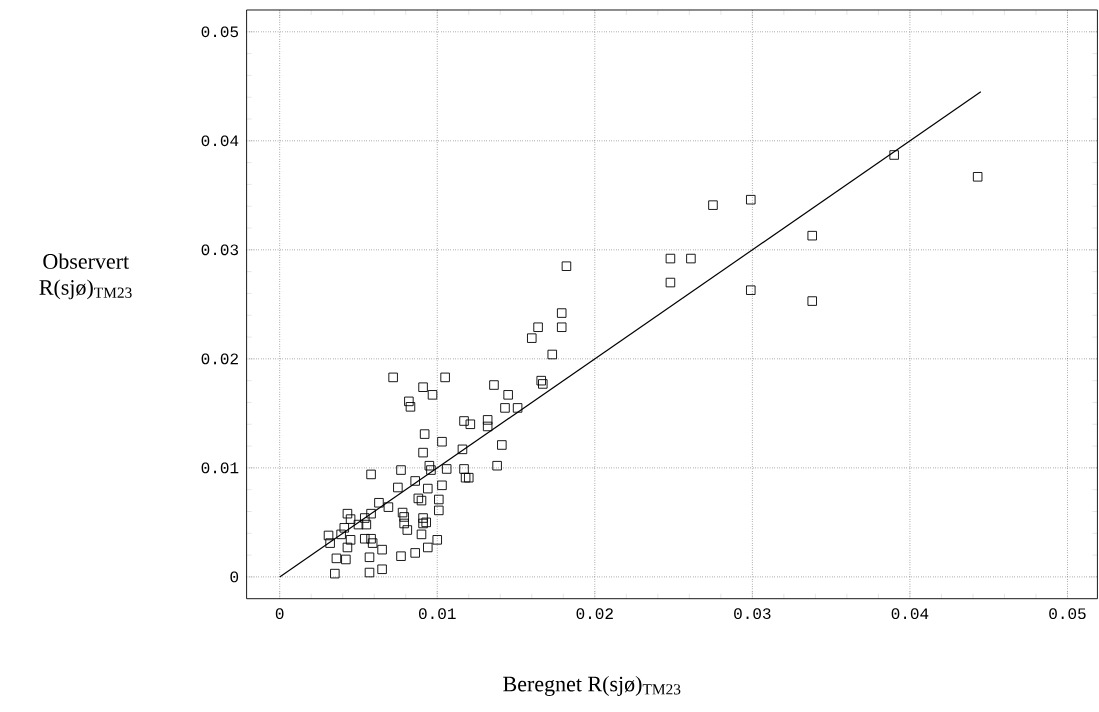  What do you see at coordinates (85, 276) in the screenshot?
I see `y-axis-title: Observert R(sjø)$_{TM23}$` at bounding box center [85, 276].